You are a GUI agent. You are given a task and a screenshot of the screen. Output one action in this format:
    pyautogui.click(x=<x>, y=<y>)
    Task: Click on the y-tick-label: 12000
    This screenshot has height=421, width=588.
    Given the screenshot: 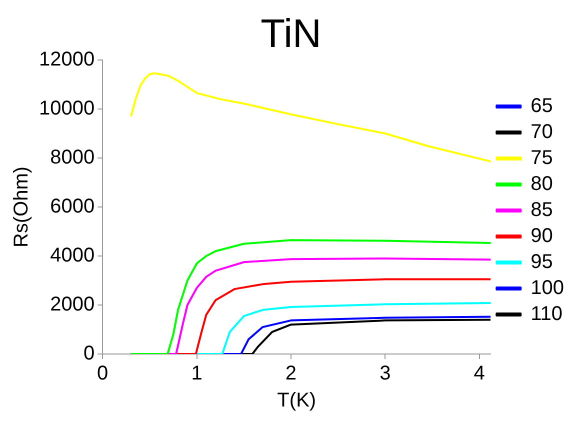 What is the action you would take?
    pyautogui.click(x=66, y=59)
    